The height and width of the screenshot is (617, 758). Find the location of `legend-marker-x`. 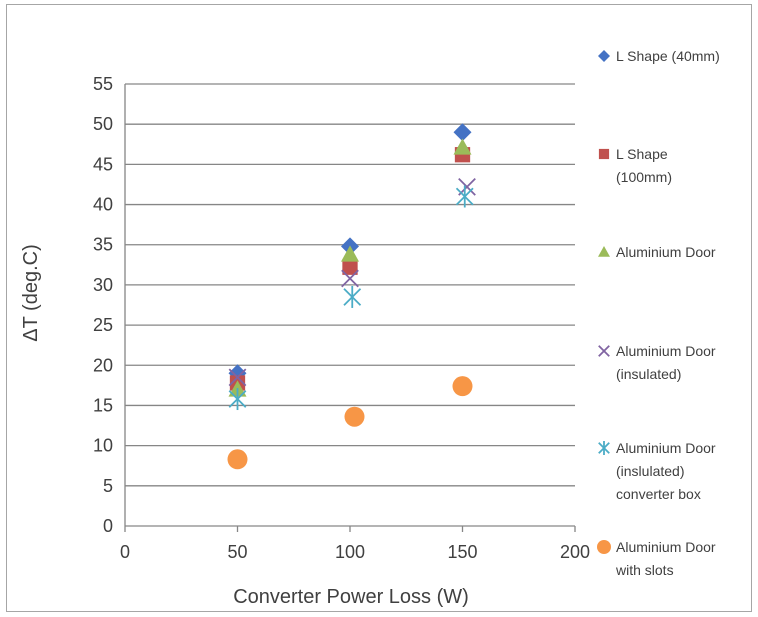

legend-marker-x is located at coordinates (604, 351).